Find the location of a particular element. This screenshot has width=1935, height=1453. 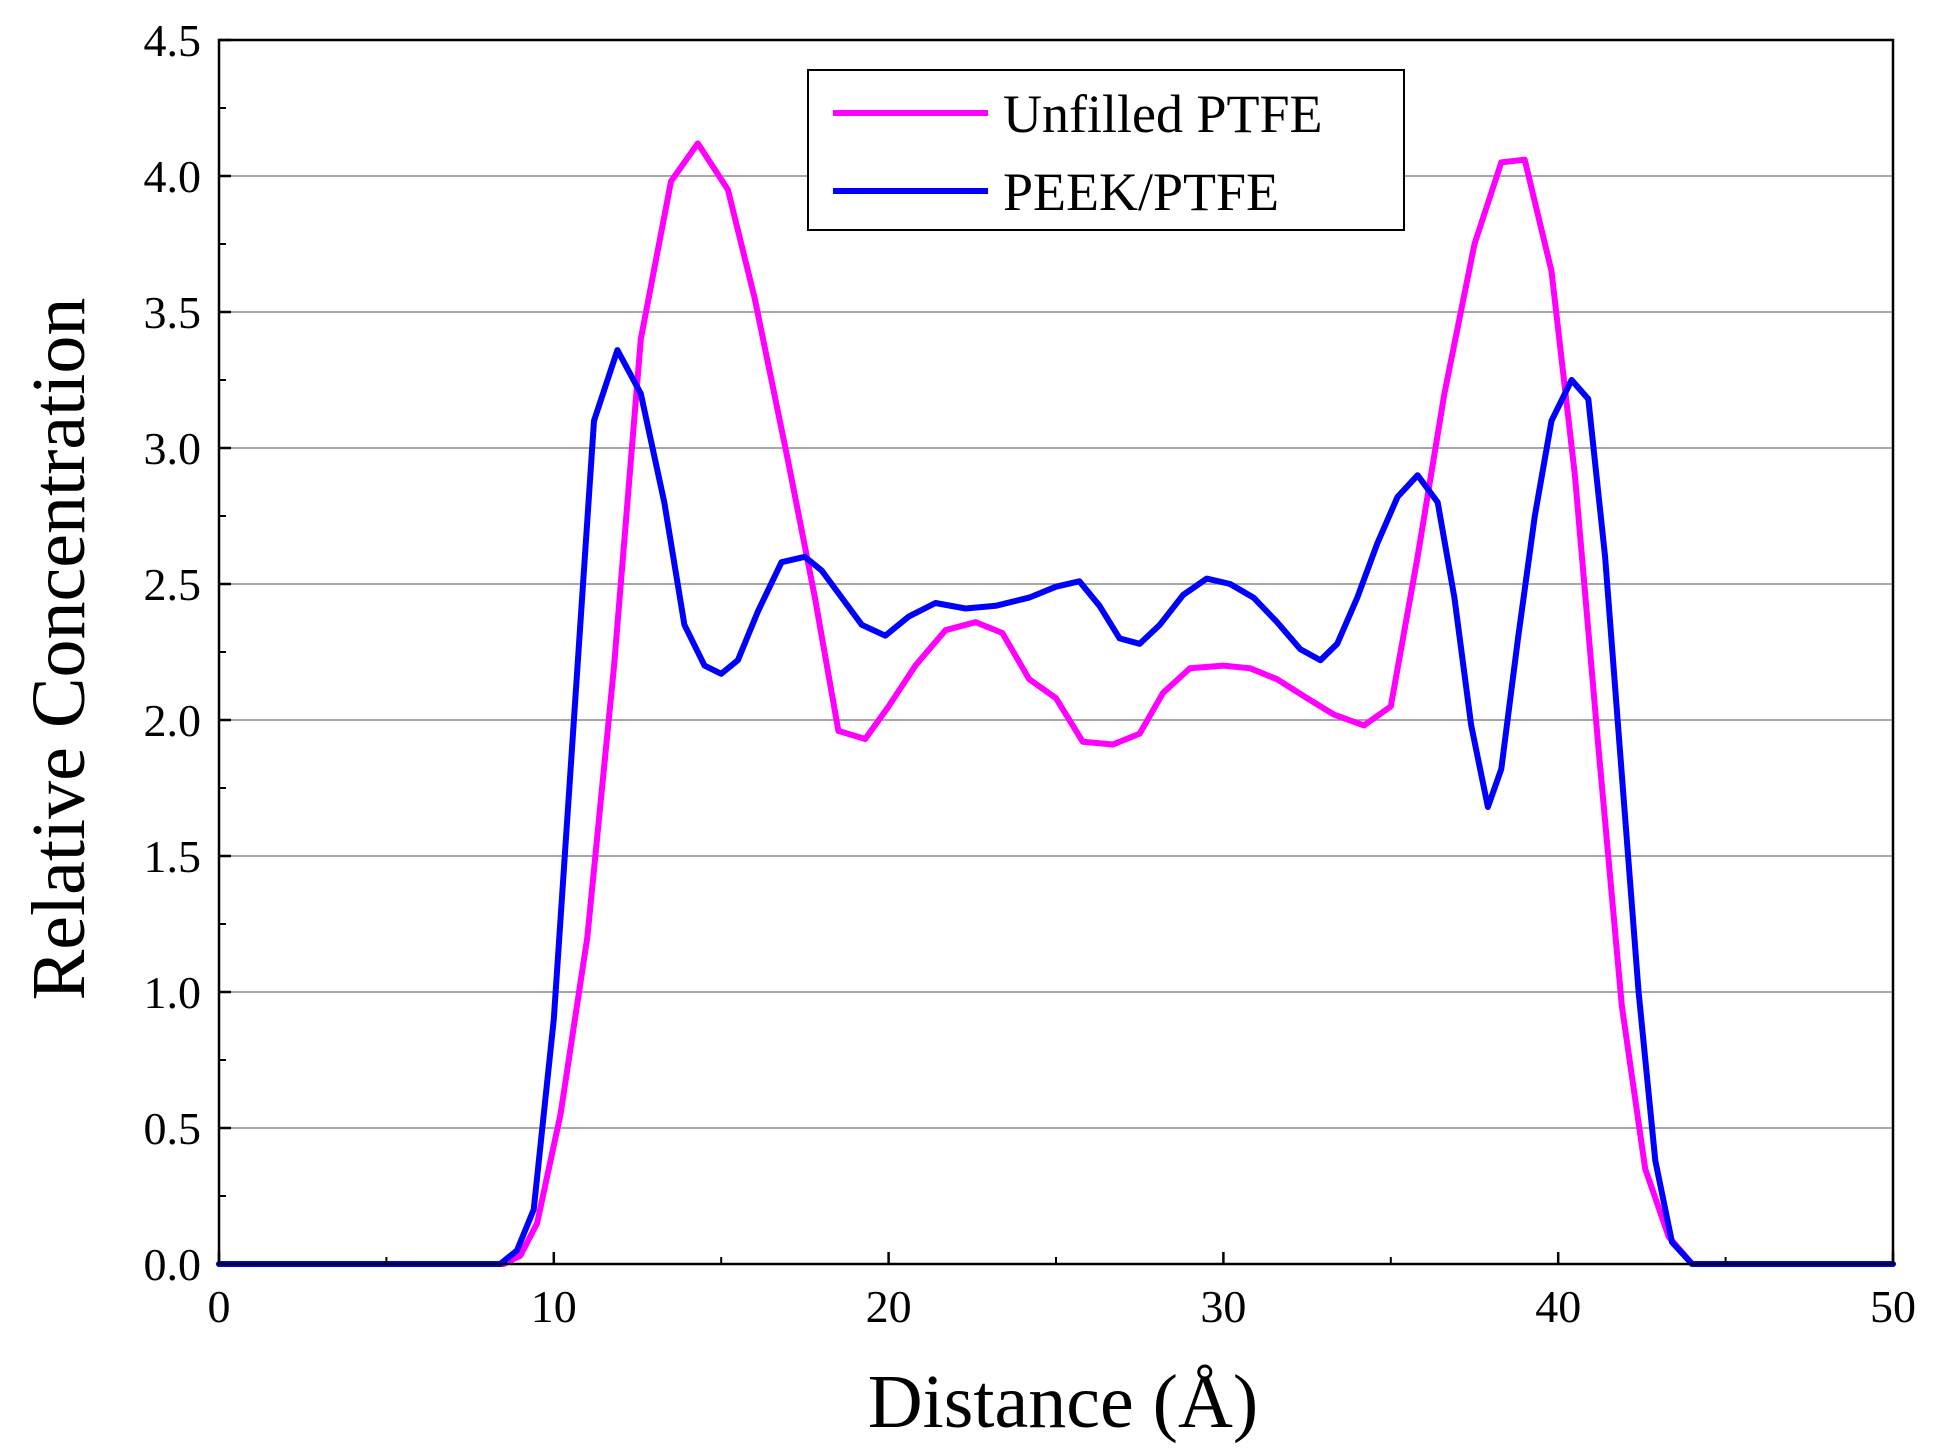

y-tick-label: 3.5 is located at coordinates (173, 312).